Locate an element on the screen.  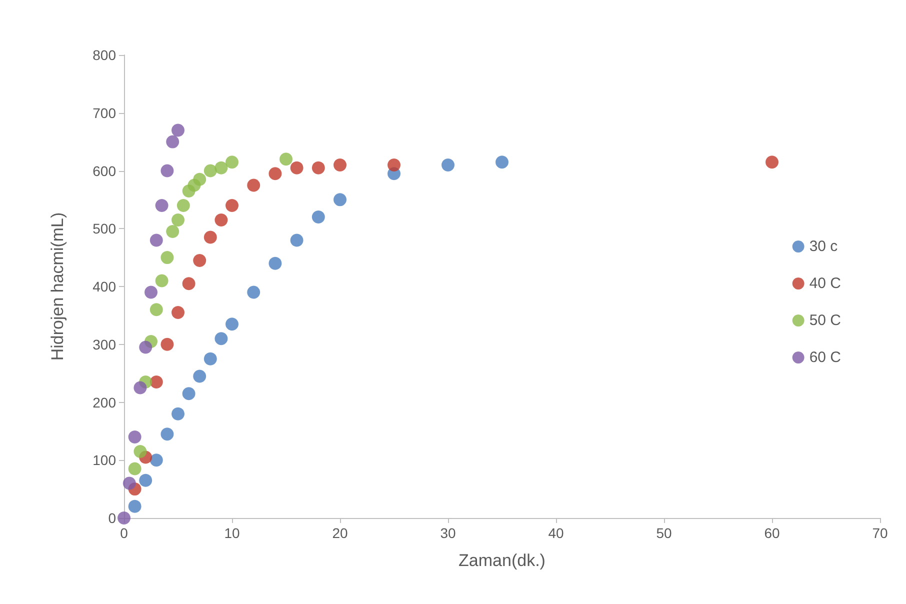
x-tick-label: 50 is located at coordinates (664, 533).